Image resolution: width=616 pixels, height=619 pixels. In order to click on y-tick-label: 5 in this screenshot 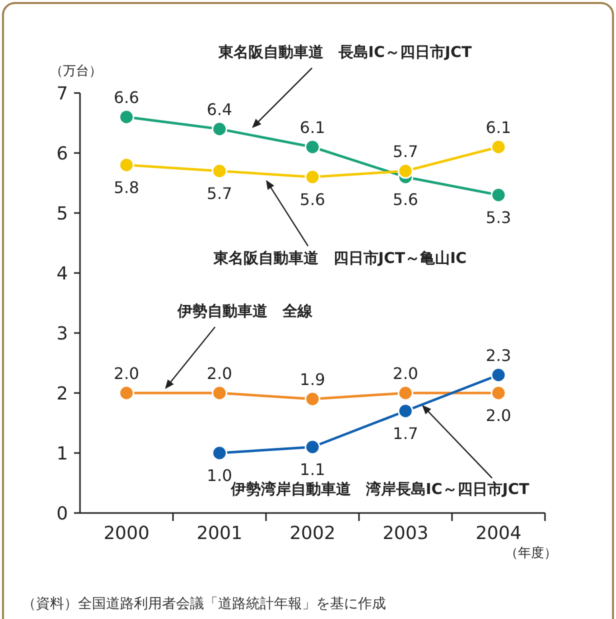, I will do `click(62, 213)`.